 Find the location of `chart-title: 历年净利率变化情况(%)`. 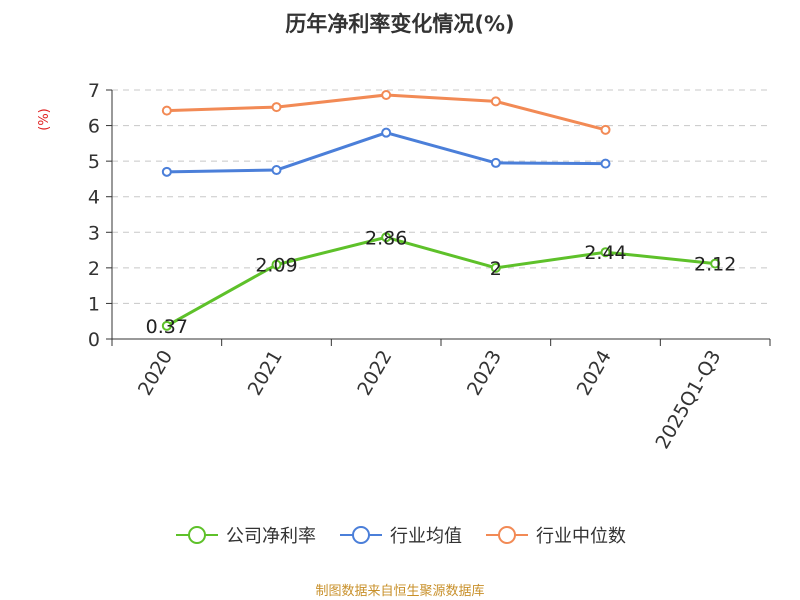

chart-title: 历年净利率变化情况(%) is located at coordinates (400, 24).